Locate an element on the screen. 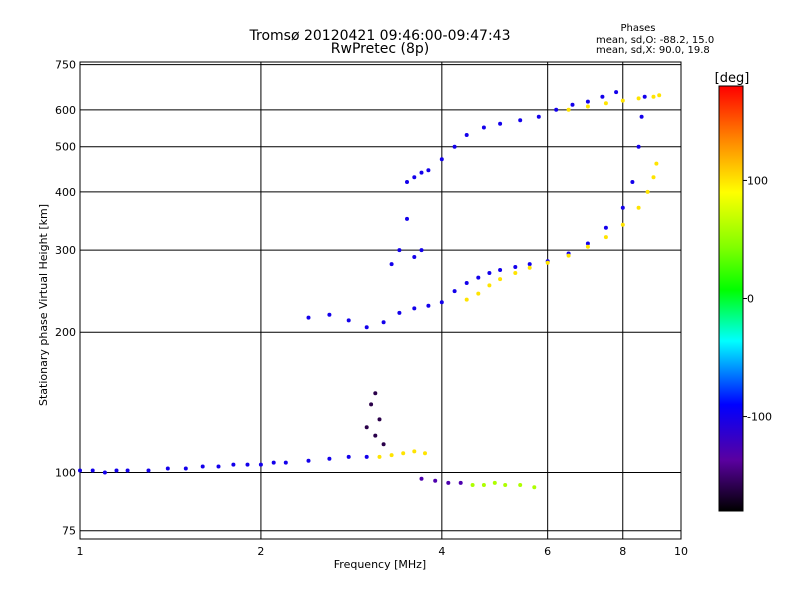 This screenshot has height=600, width=800. x-tick-label: 8 is located at coordinates (622, 551).